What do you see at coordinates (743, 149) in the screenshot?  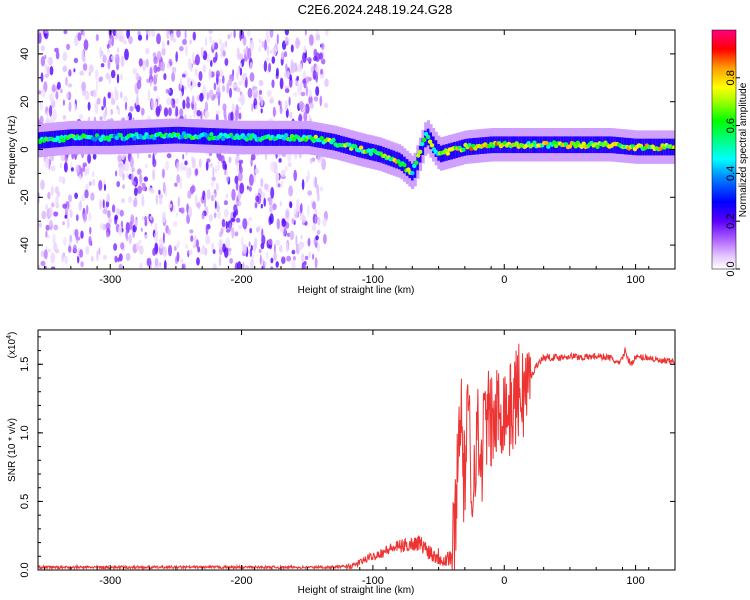 I see `colorbar-label: Normalized spectral amplitude` at bounding box center [743, 149].